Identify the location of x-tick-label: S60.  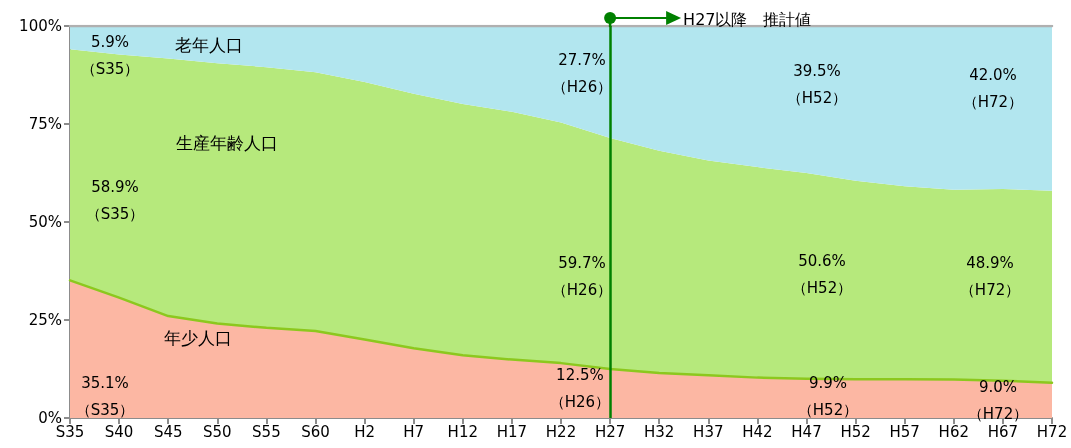
(315, 431).